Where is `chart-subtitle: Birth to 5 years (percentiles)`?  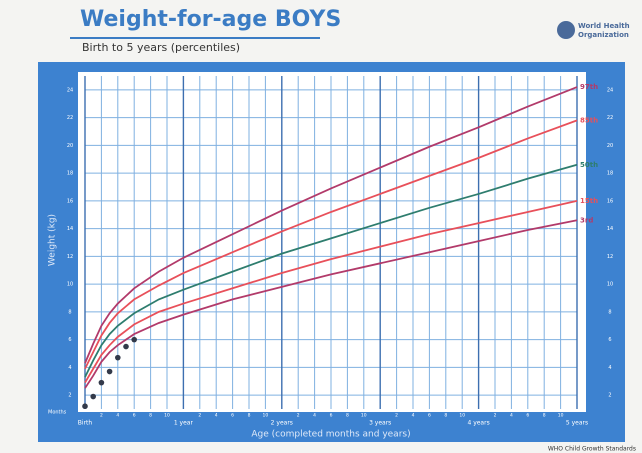
chart-subtitle: Birth to 5 years (percentiles) is located at coordinates (161, 47).